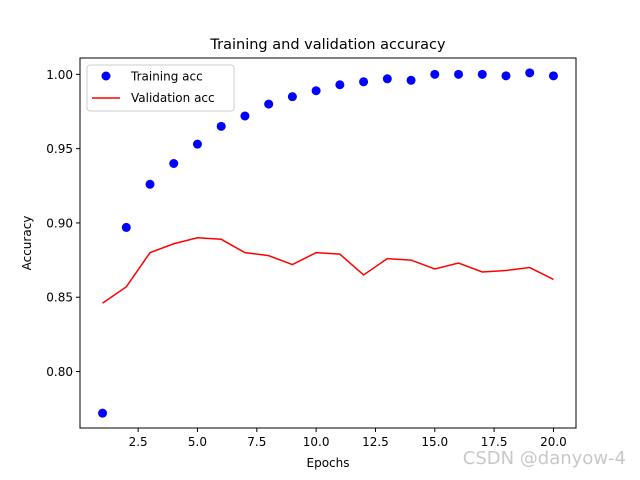  What do you see at coordinates (327, 45) in the screenshot?
I see `chart-title: Training and validation accuracy` at bounding box center [327, 45].